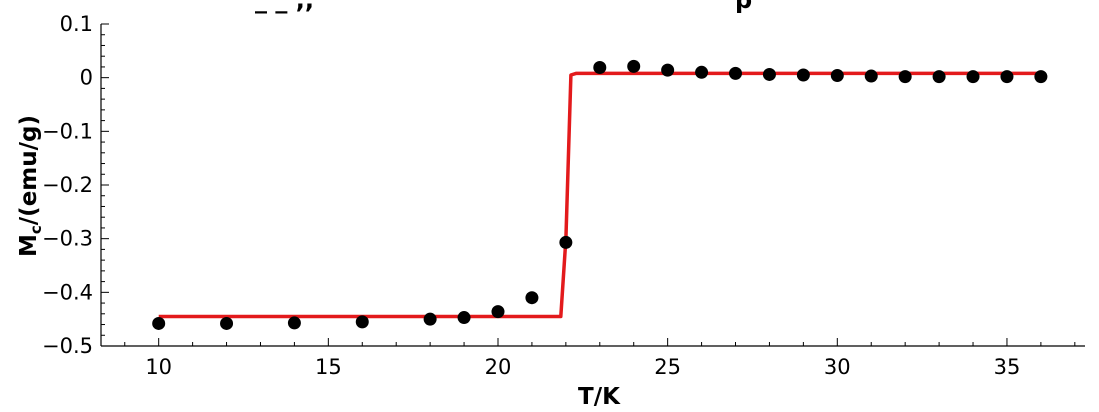 The height and width of the screenshot is (412, 1099). I want to click on y-tick-label: −0.5, so click(67, 346).